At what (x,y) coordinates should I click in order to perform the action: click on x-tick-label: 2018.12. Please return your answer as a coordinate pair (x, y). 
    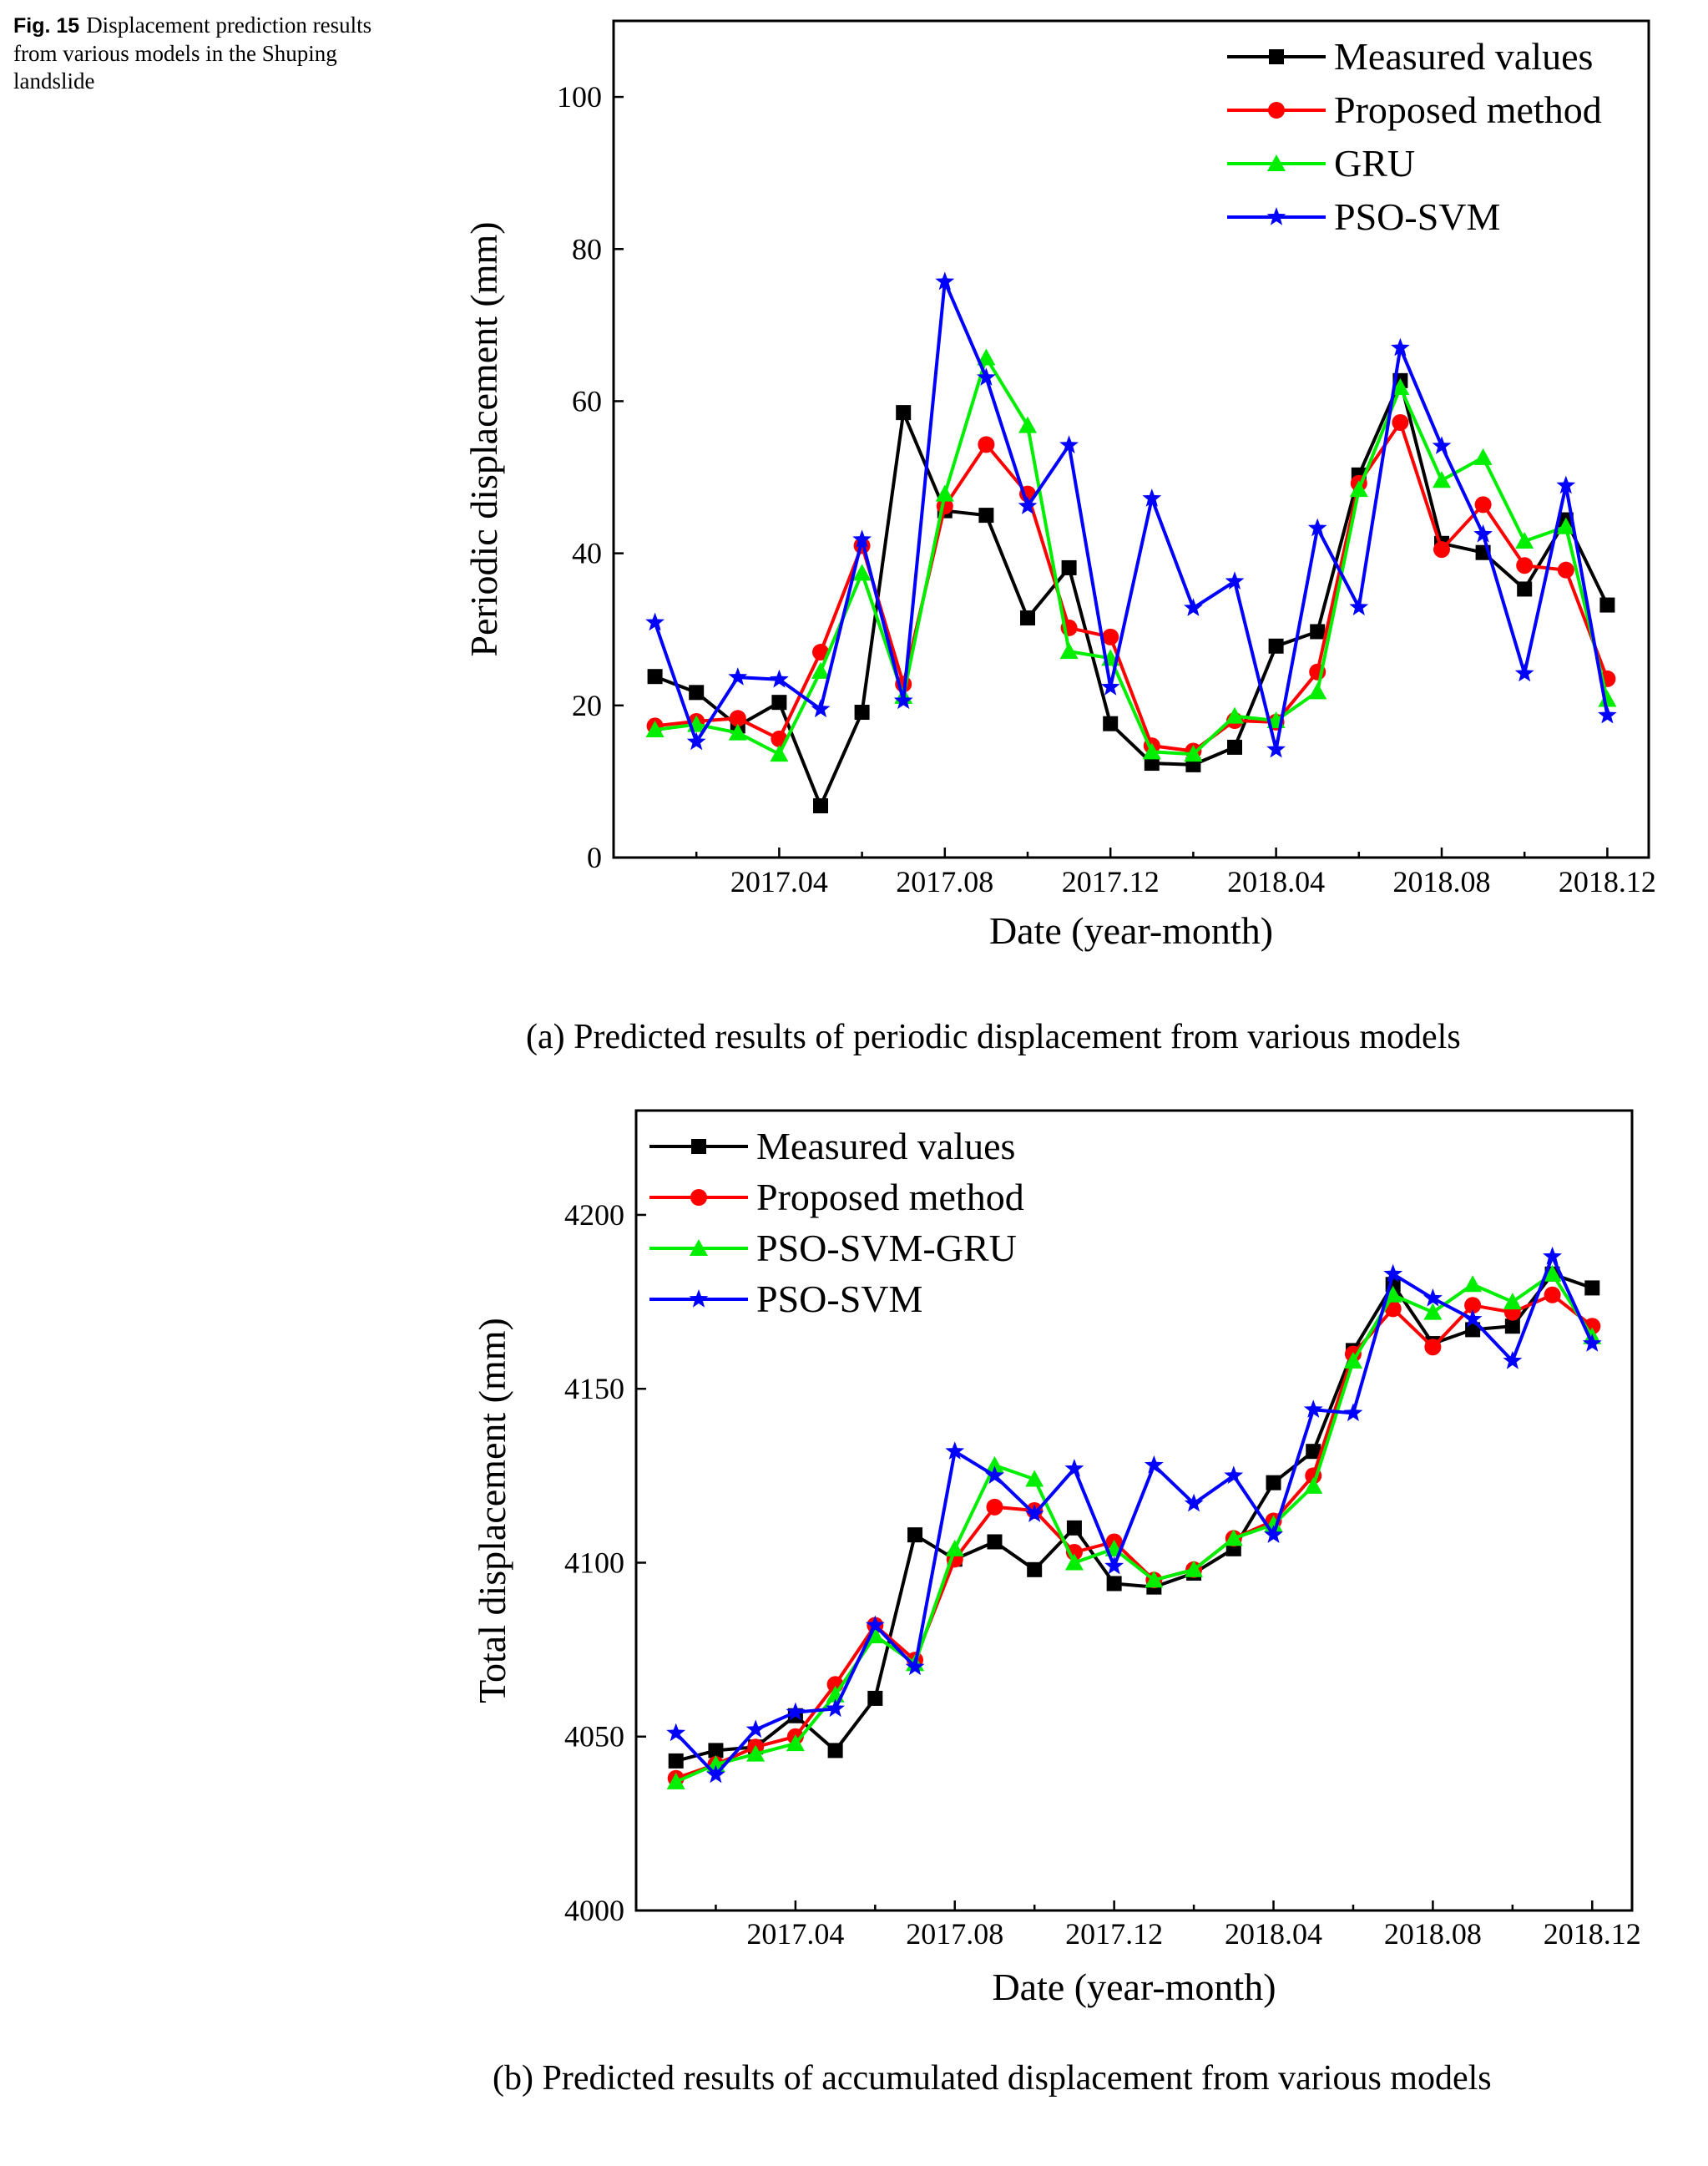
    Looking at the image, I should click on (1608, 881).